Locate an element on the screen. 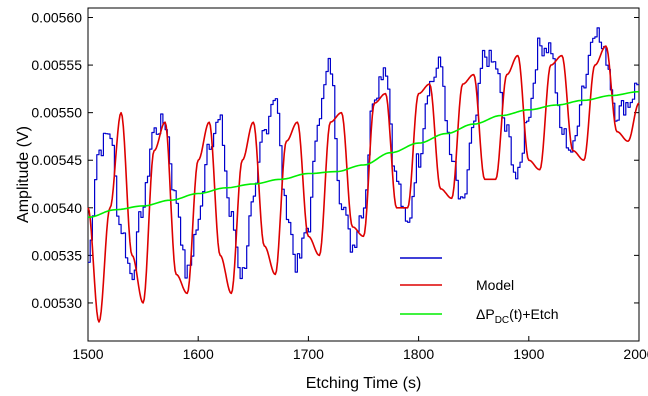 This screenshot has width=648, height=396. x-tick-label: 1600 is located at coordinates (198, 354).